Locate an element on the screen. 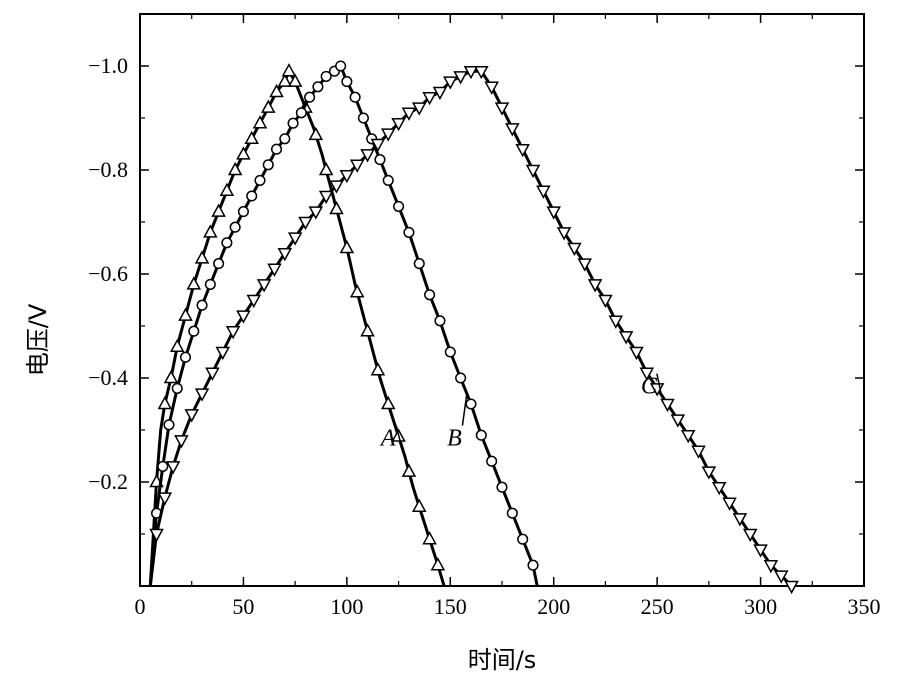  x-tick-labels: 0 50 100 150 200 250 300 350 is located at coordinates (508, 606).